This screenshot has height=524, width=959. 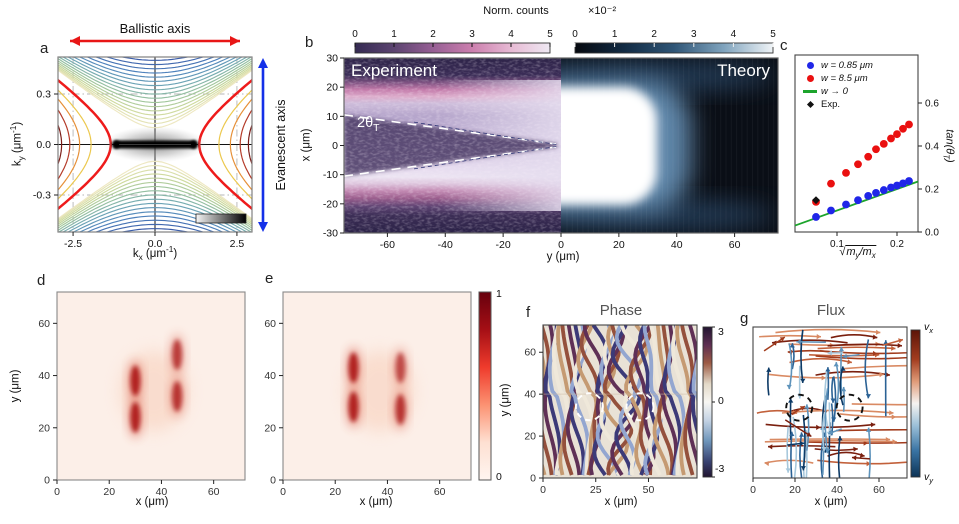 I want to click on experiment-label: Experiment, so click(x=394, y=70).